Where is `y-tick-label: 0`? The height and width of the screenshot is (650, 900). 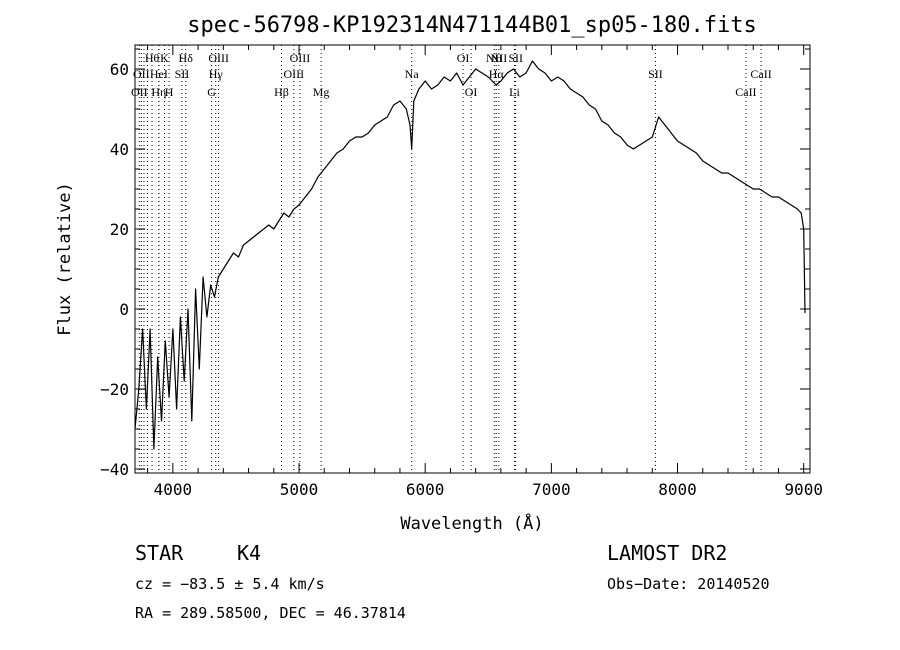
y-tick-label: 0 is located at coordinates (124, 309).